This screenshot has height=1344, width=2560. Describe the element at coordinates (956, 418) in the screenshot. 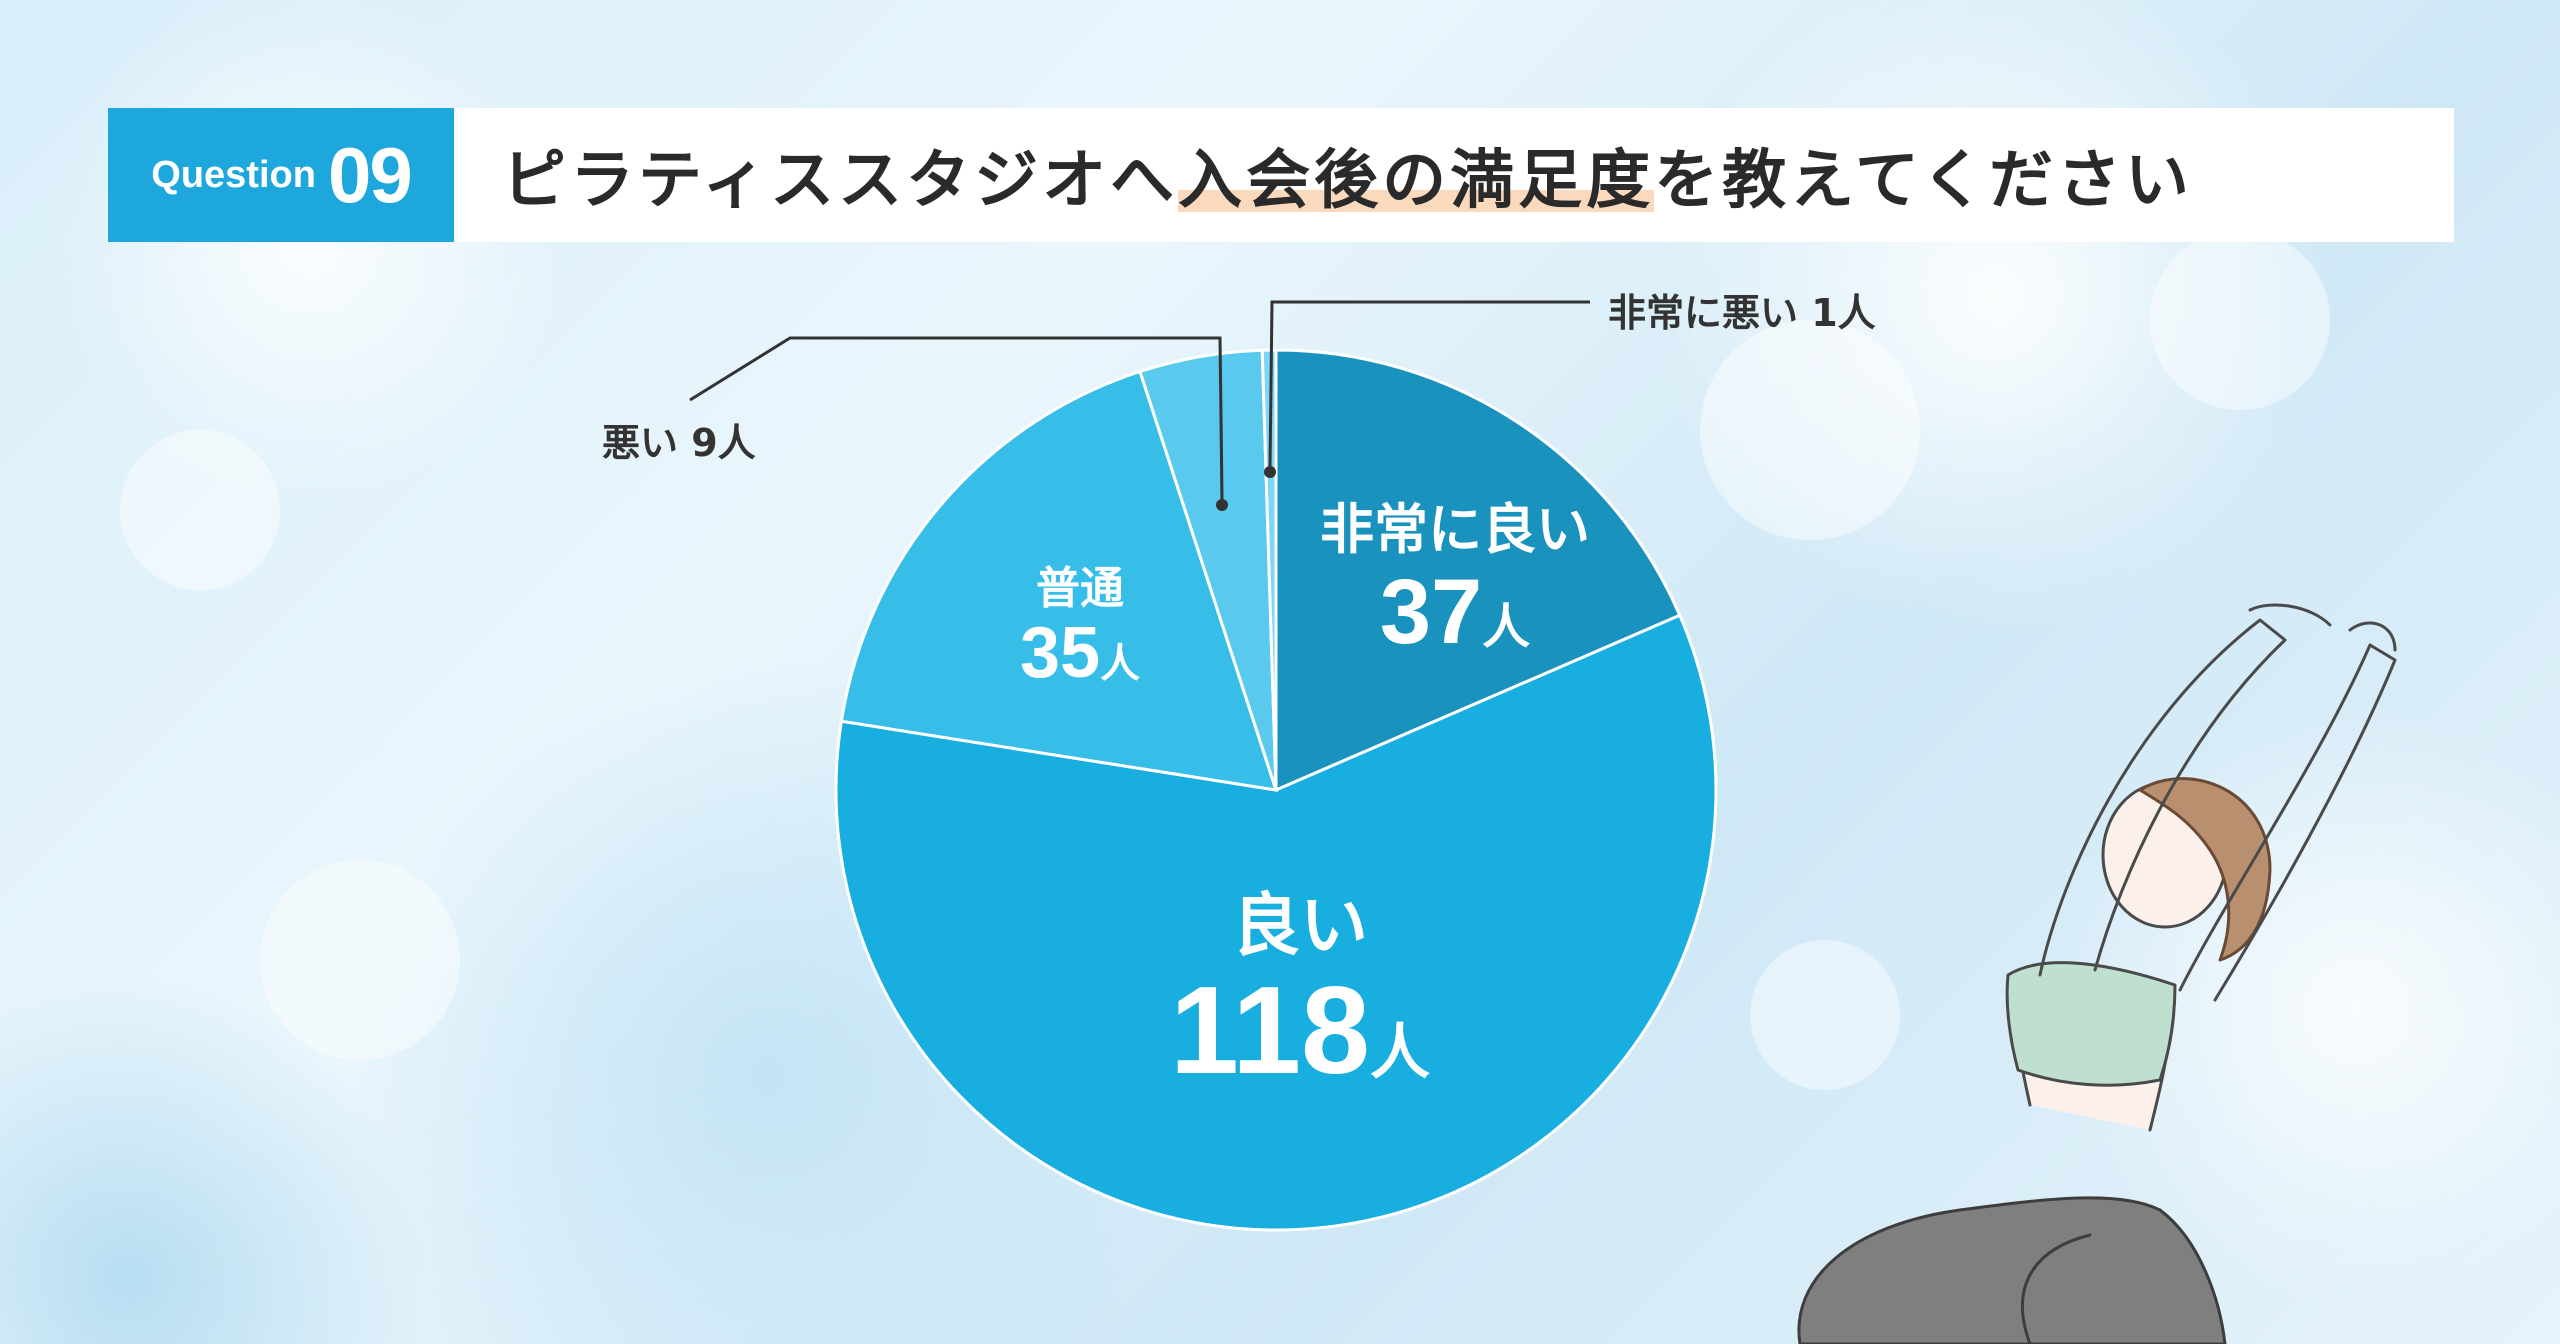

I see `leader-line-bad` at that location.